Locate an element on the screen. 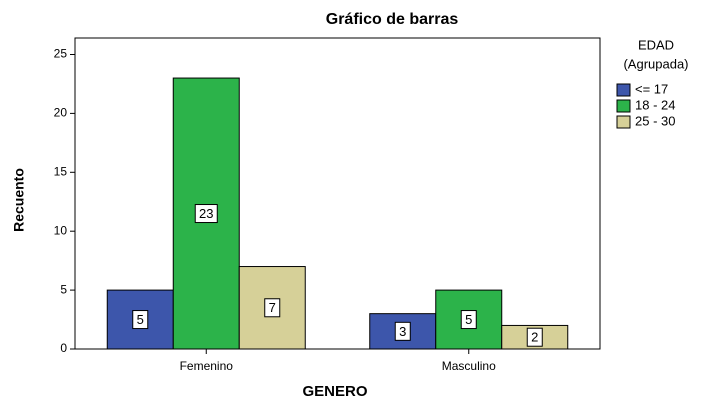  value-label: 7 is located at coordinates (272, 307).